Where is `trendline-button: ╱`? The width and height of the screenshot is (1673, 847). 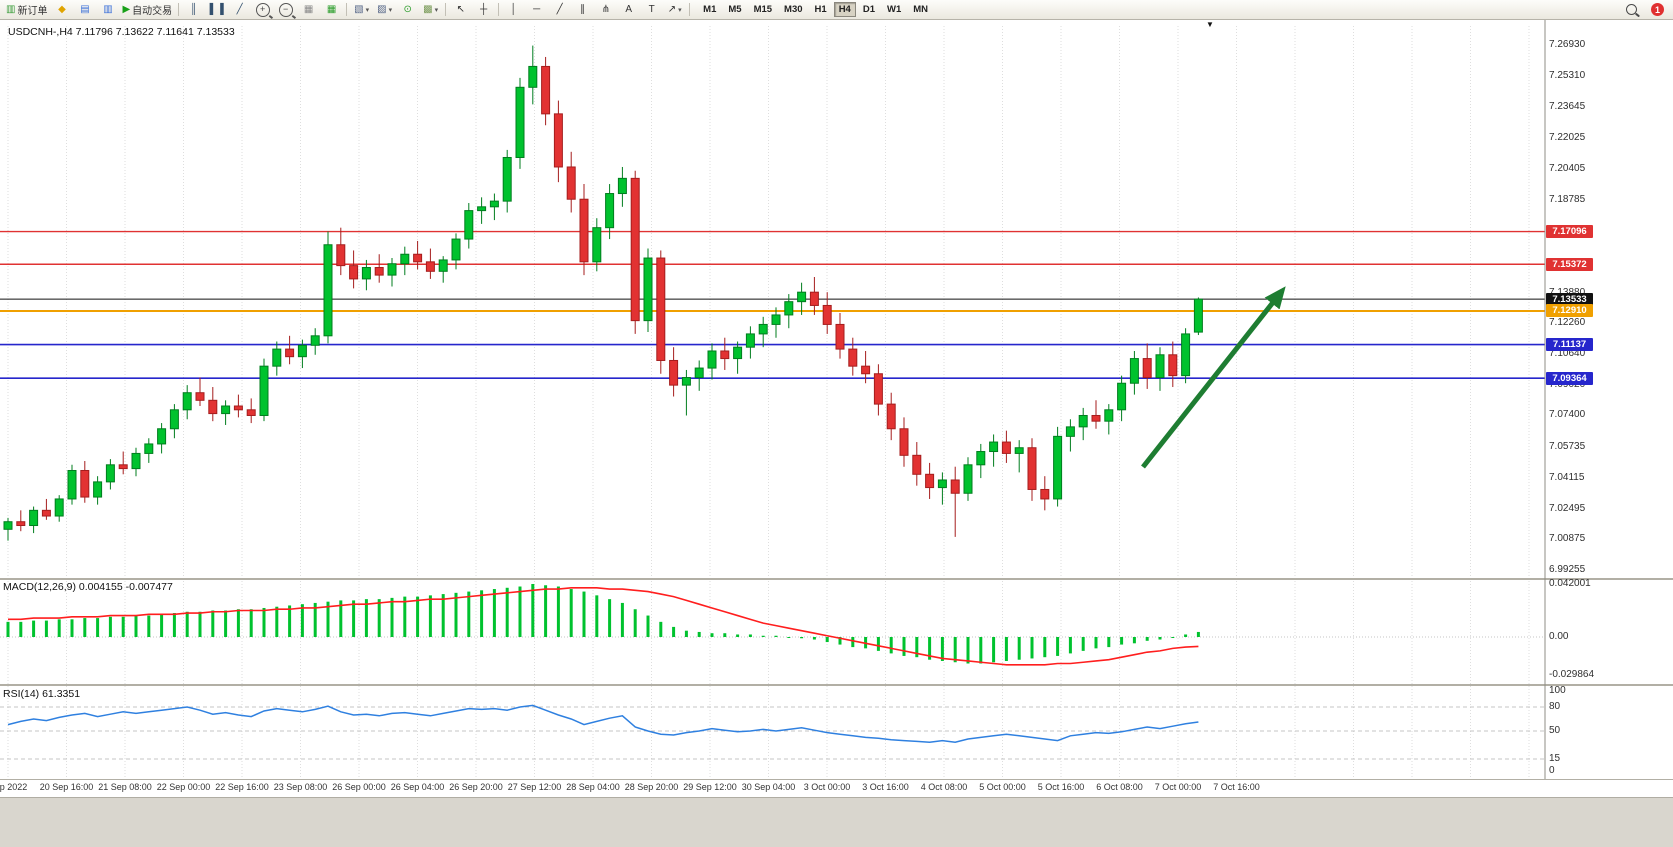
trendline-button: ╱ is located at coordinates (559, 10).